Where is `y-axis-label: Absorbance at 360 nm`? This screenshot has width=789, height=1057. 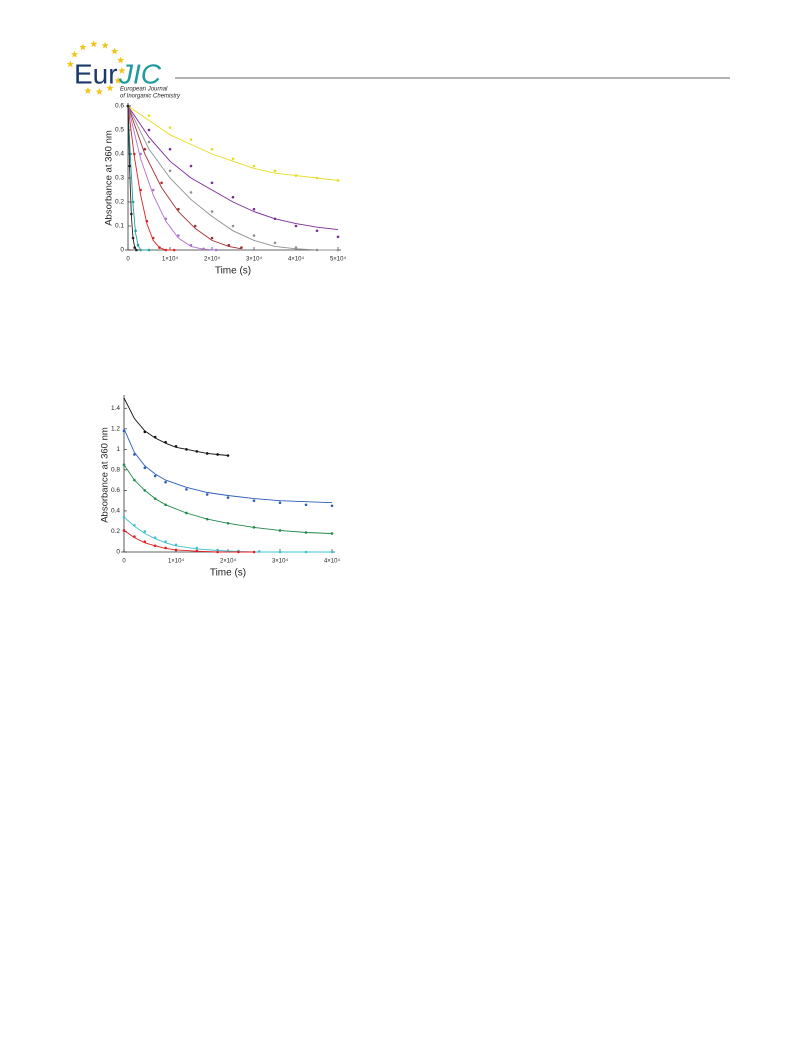
y-axis-label: Absorbance at 360 nm is located at coordinates (105, 475).